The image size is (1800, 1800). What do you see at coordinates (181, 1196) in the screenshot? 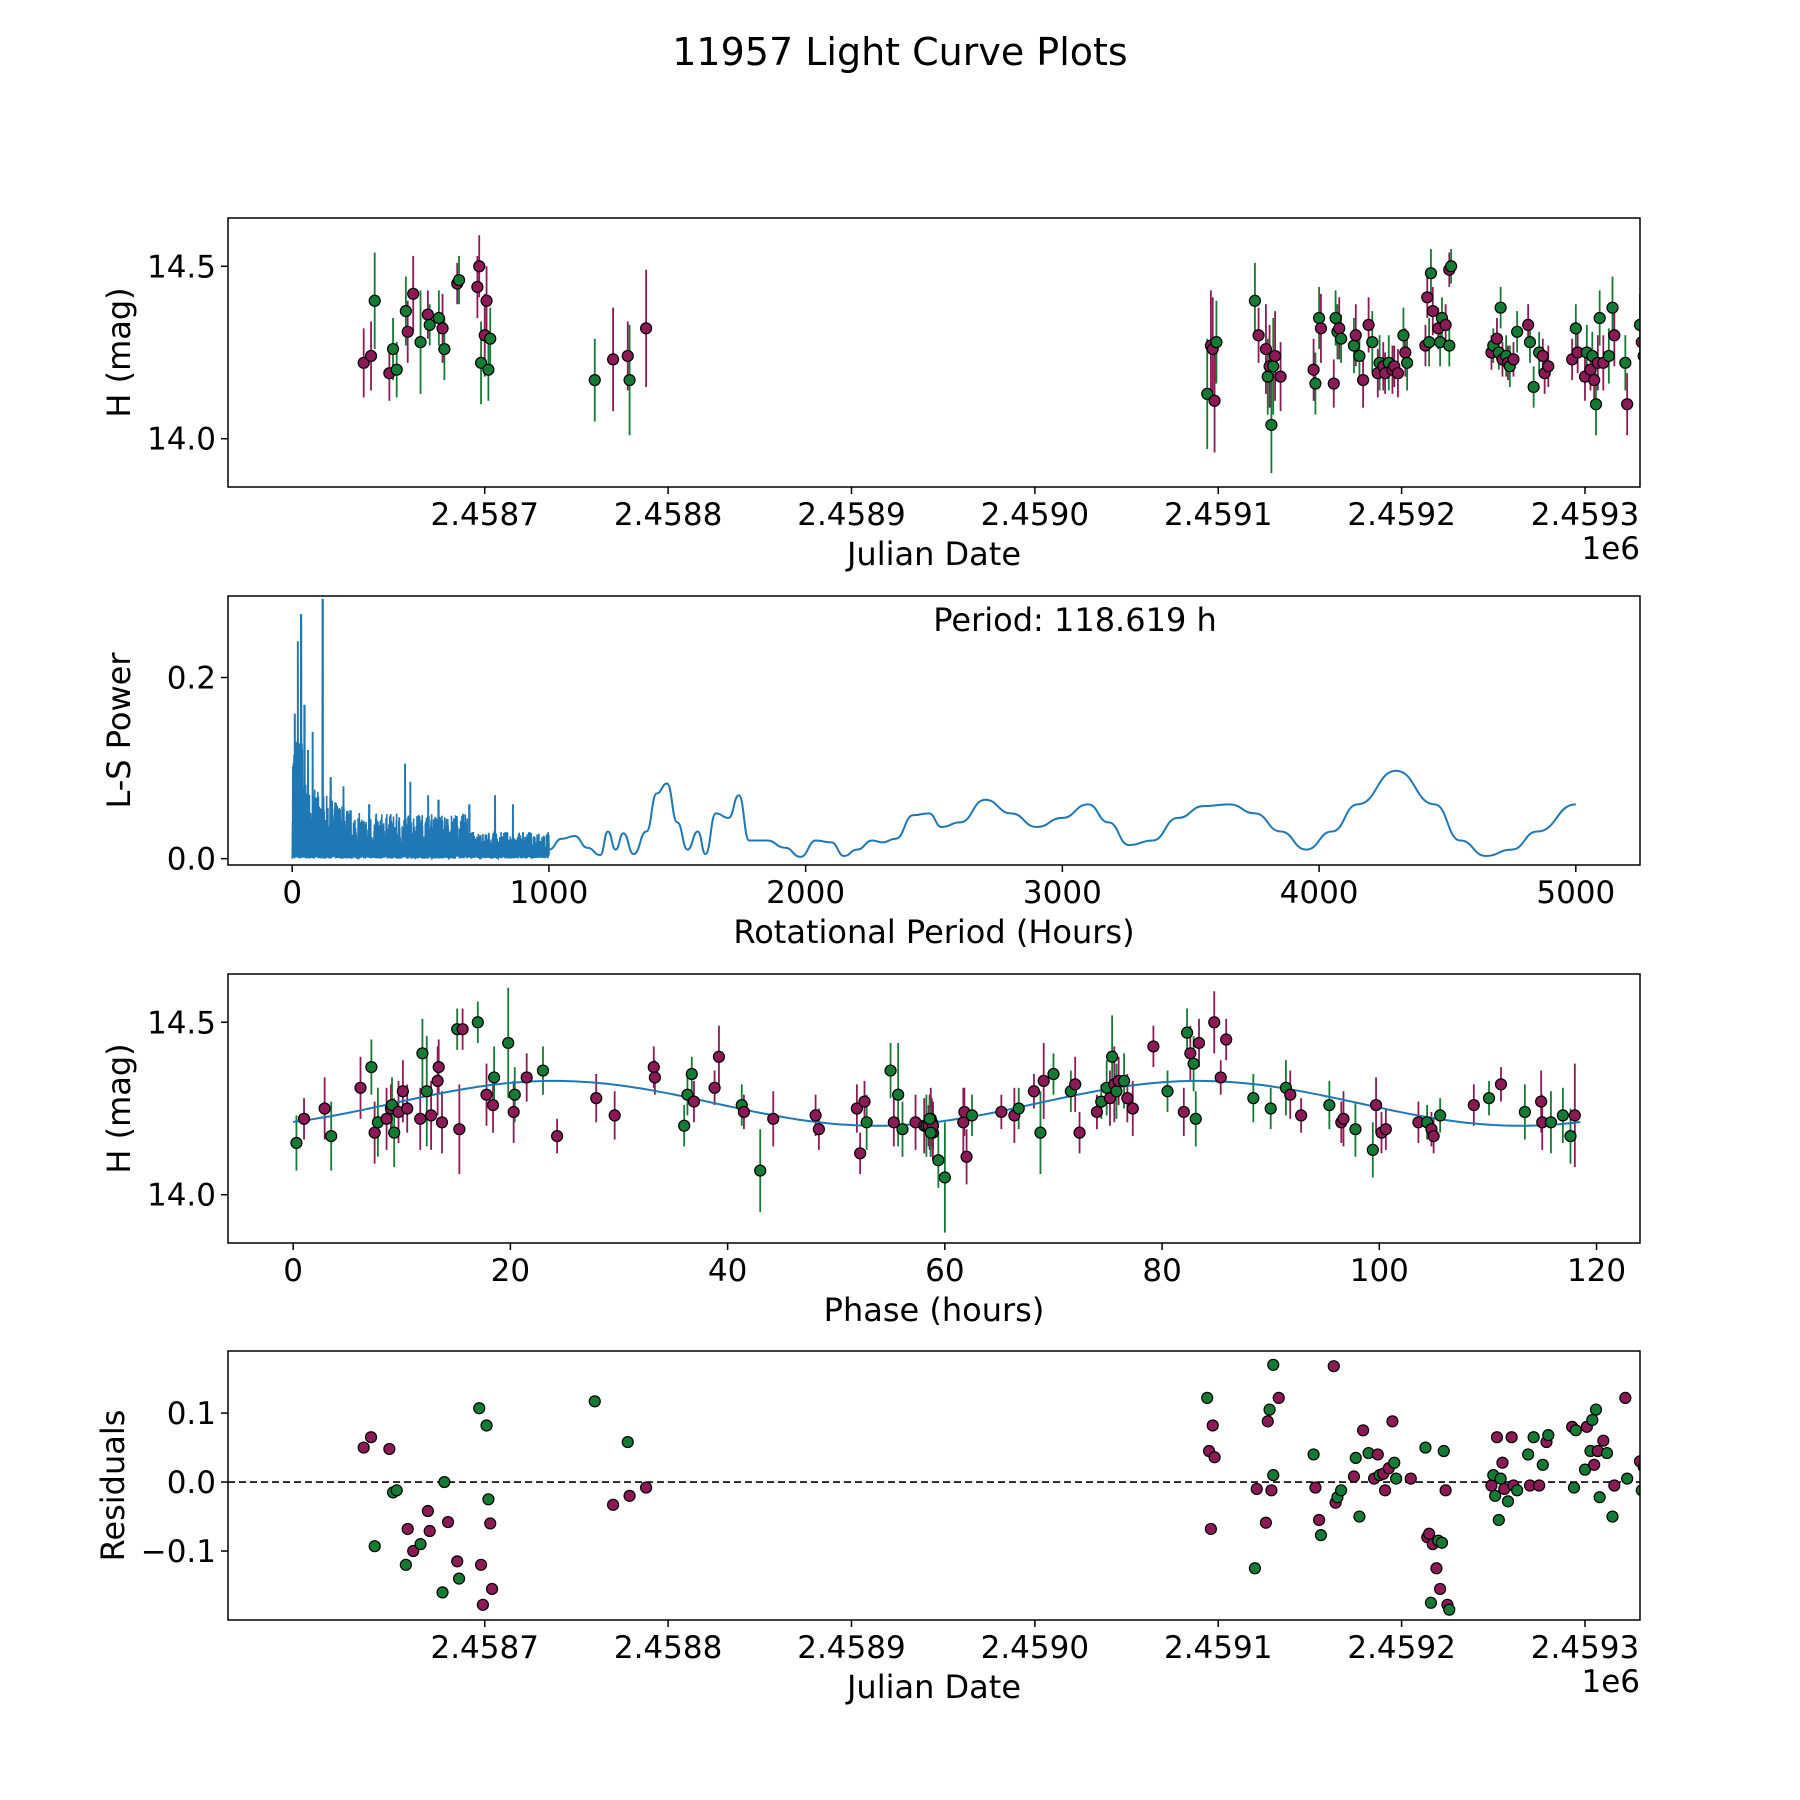
I see `y-tick-label: 14.0` at bounding box center [181, 1196].